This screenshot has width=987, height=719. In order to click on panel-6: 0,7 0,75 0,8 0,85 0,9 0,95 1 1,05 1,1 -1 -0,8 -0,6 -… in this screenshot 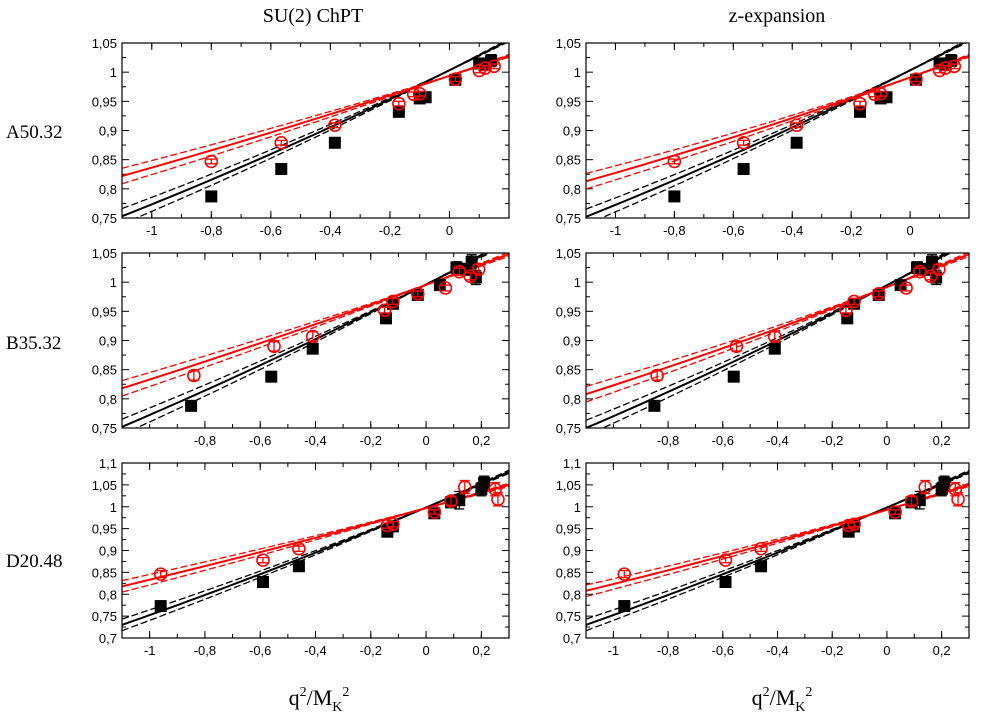, I will do `click(763, 557)`.